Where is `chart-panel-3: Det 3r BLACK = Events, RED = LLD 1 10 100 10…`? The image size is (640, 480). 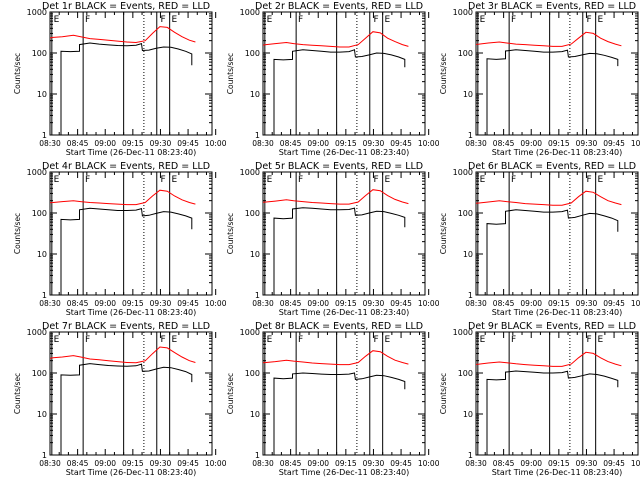
chart-panel-3: Det 3r BLACK = Events, RED = LLD 1 10 100 10… is located at coordinates (539, 79).